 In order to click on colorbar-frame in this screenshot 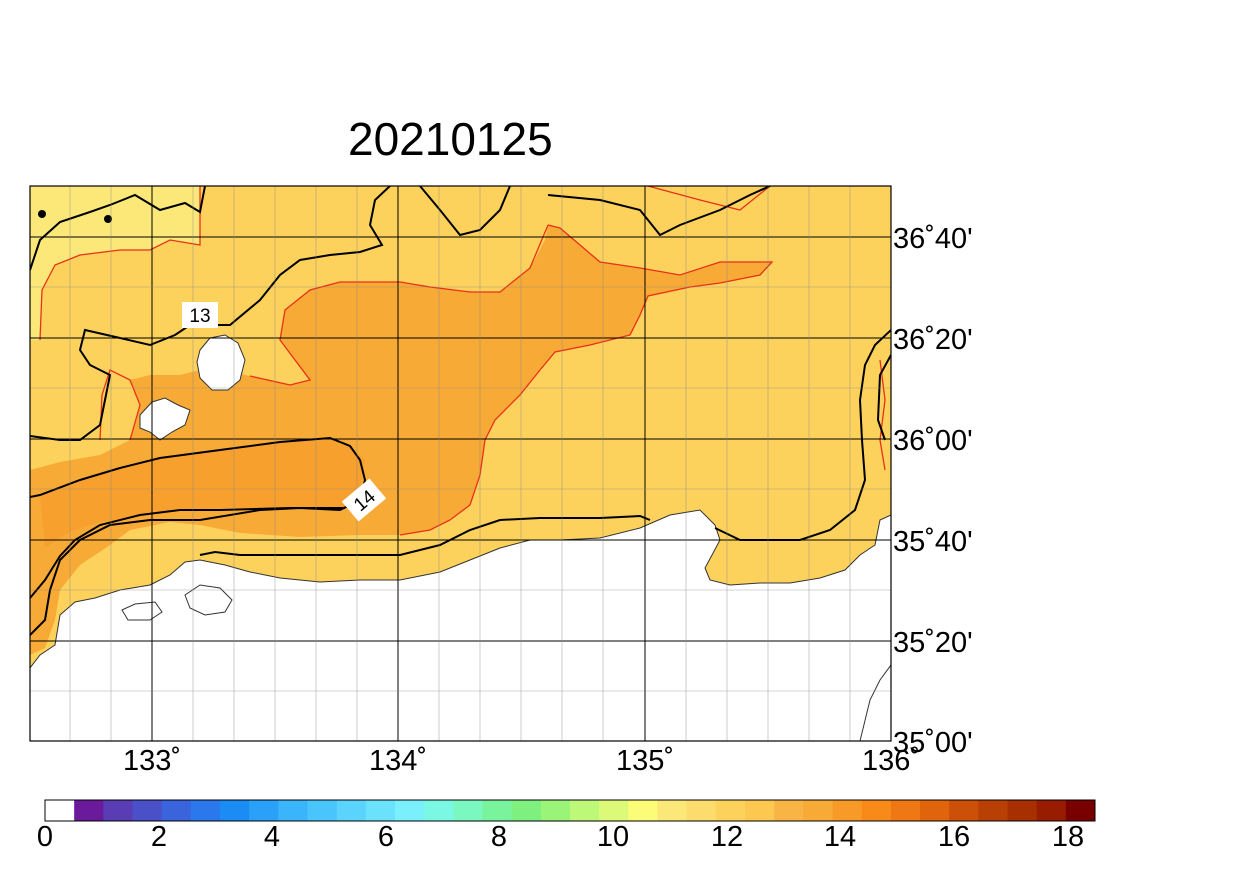, I will do `click(570, 810)`.